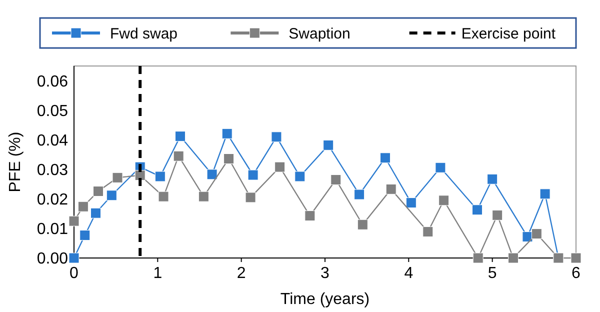 The width and height of the screenshot is (600, 312). I want to click on y-tick-label: 0.06, so click(52, 81).